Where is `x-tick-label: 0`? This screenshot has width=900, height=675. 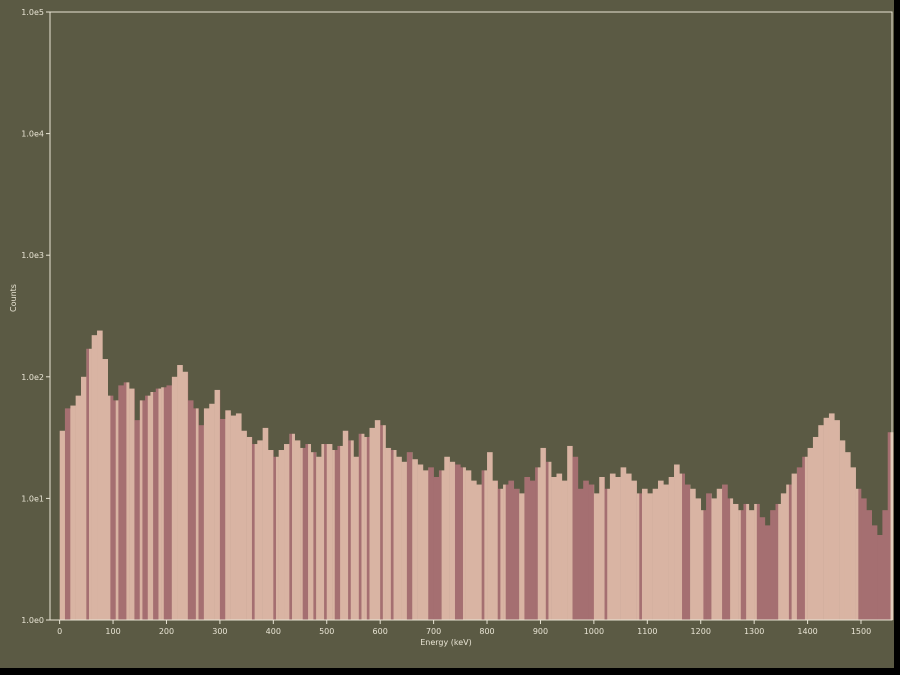 x-tick-label: 0 is located at coordinates (59, 631).